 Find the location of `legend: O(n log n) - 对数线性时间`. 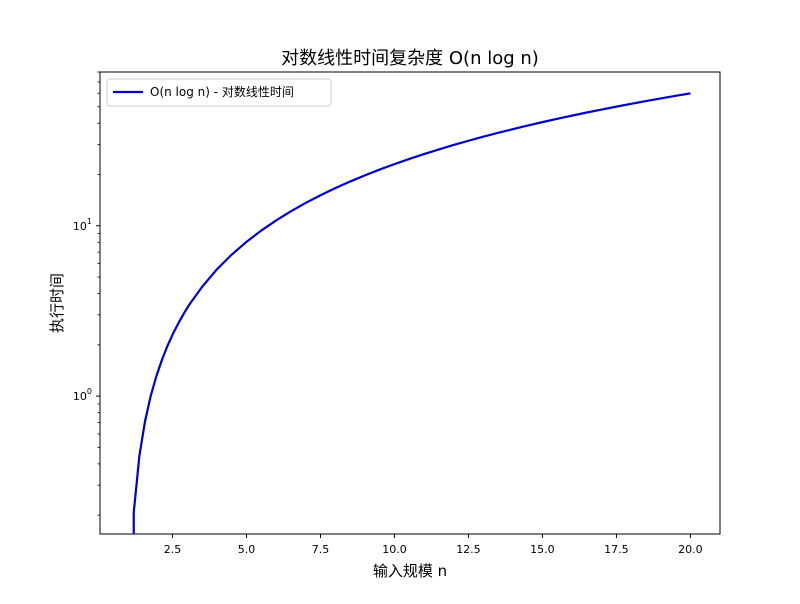

legend: O(n log n) - 对数线性时间 is located at coordinates (219, 92).